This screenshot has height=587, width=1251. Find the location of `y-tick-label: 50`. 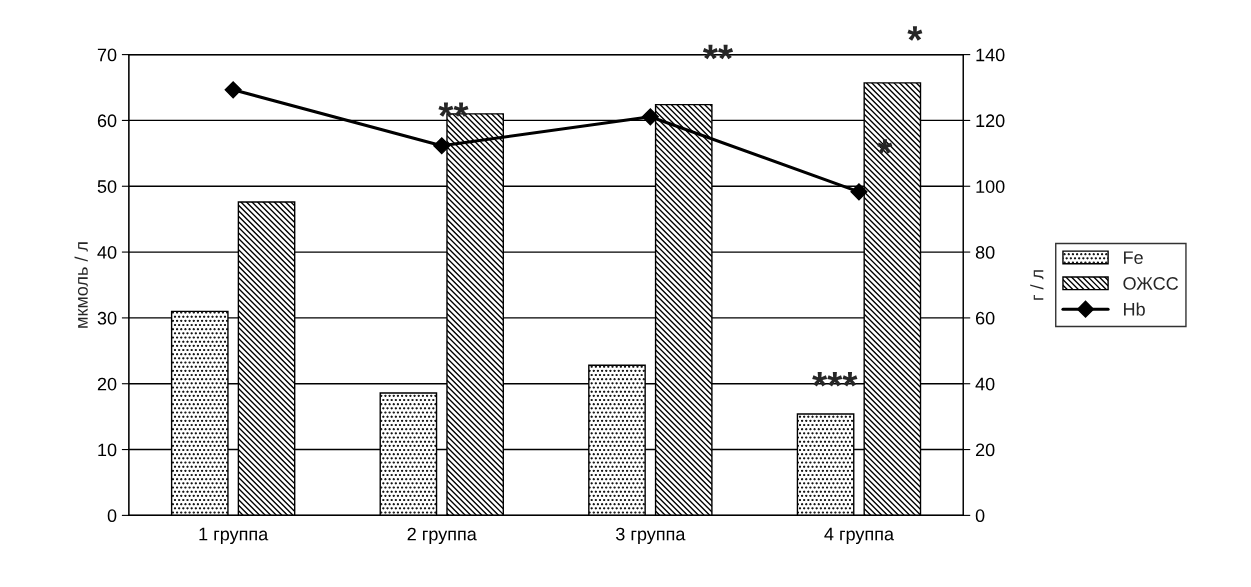

y-tick-label: 50 is located at coordinates (107, 186).